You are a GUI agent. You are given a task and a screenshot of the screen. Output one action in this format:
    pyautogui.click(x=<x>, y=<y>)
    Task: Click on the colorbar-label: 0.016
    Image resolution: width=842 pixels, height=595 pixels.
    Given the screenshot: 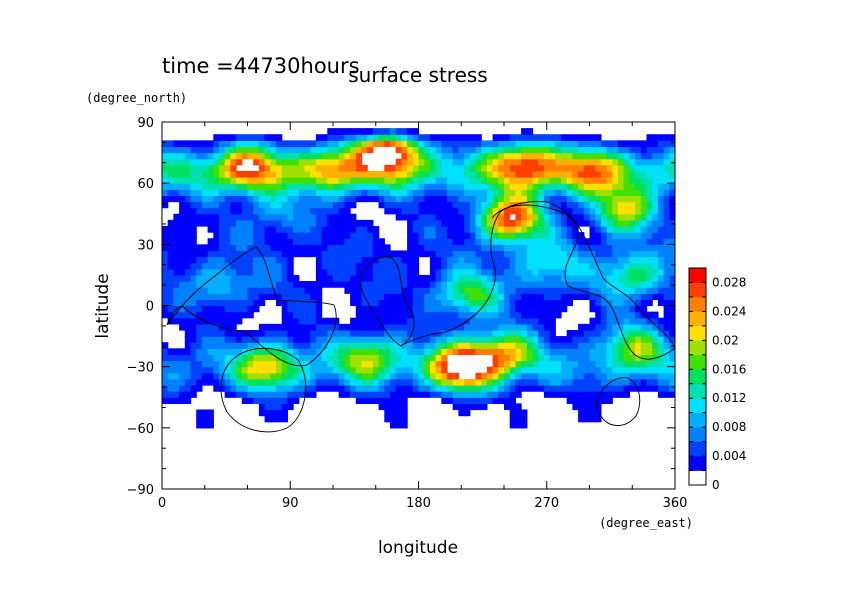 What is the action you would take?
    pyautogui.click(x=729, y=369)
    